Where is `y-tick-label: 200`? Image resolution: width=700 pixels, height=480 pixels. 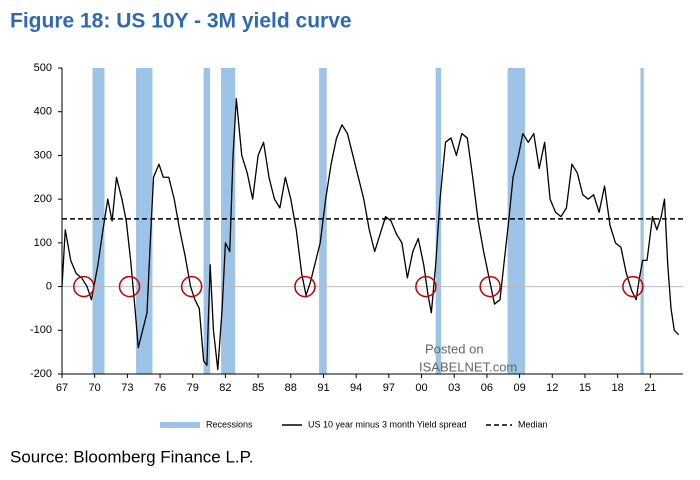 y-tick-label: 200 is located at coordinates (43, 199).